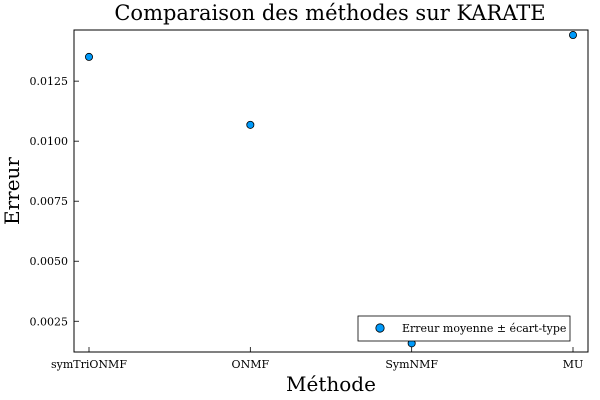 This screenshot has width=600, height=400. Describe the element at coordinates (411, 364) in the screenshot. I see `x-tick-label: SymNMF` at that location.